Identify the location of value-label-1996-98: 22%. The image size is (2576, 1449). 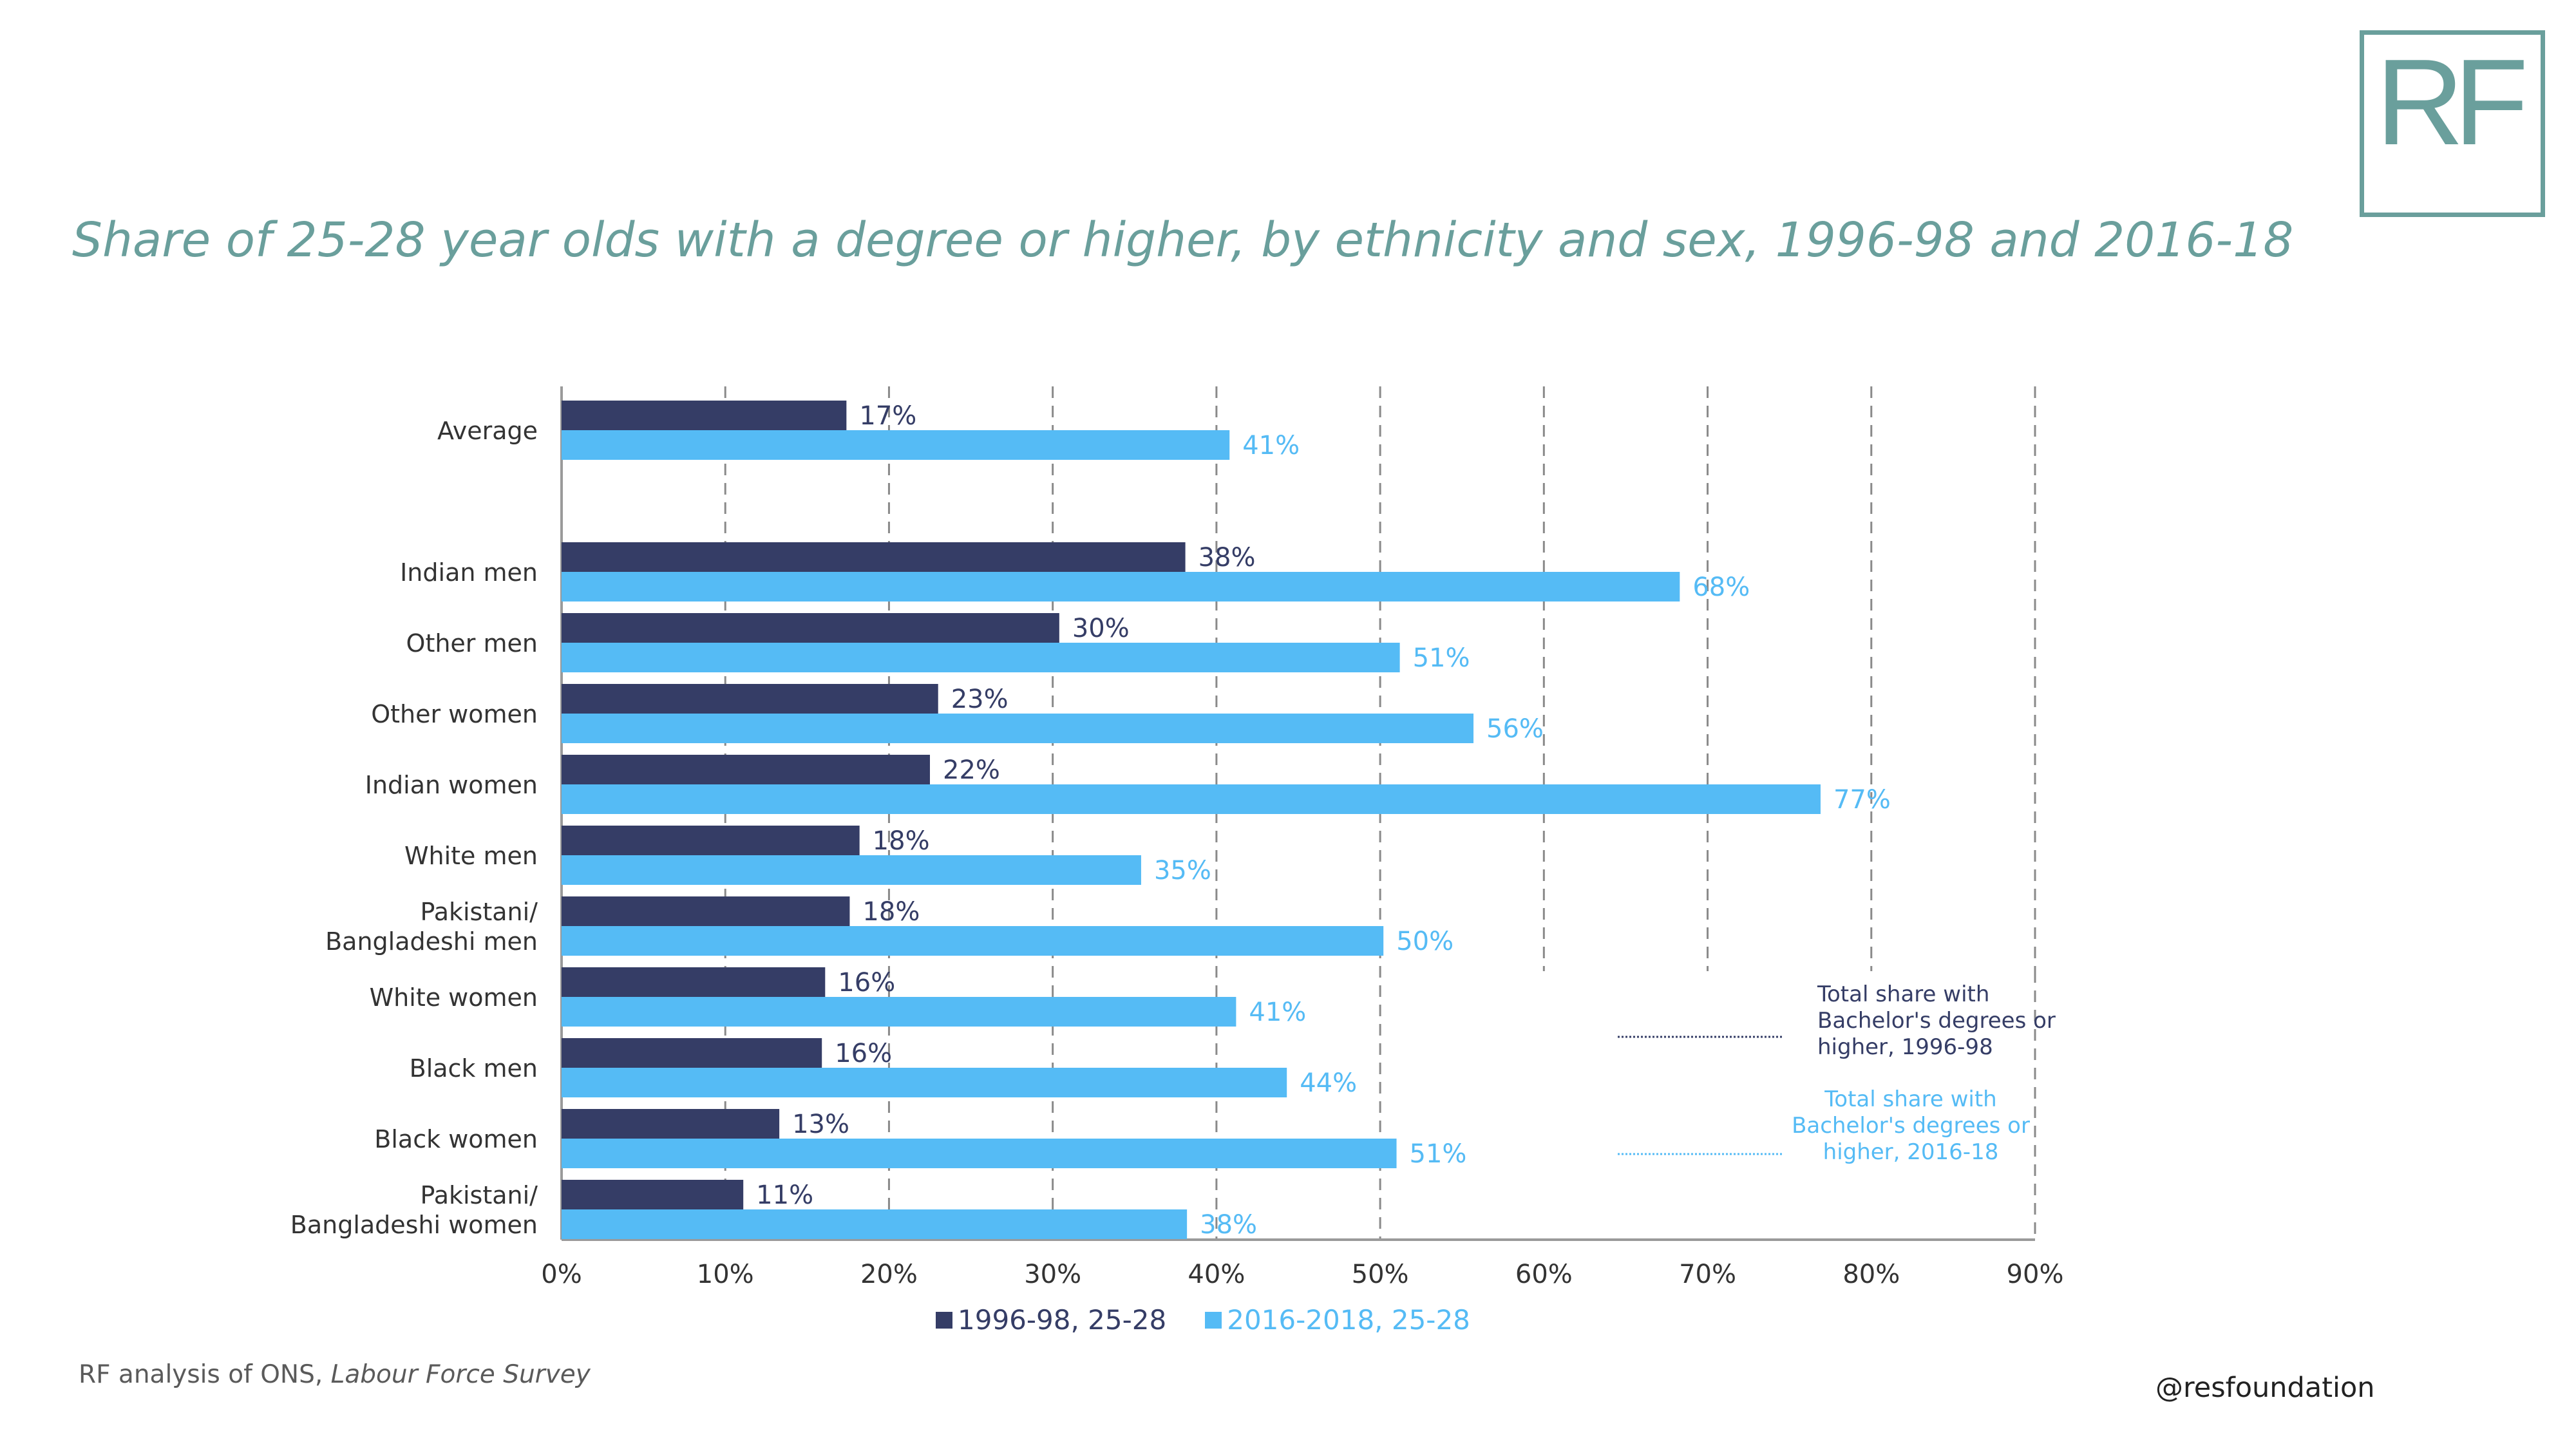
(972, 770).